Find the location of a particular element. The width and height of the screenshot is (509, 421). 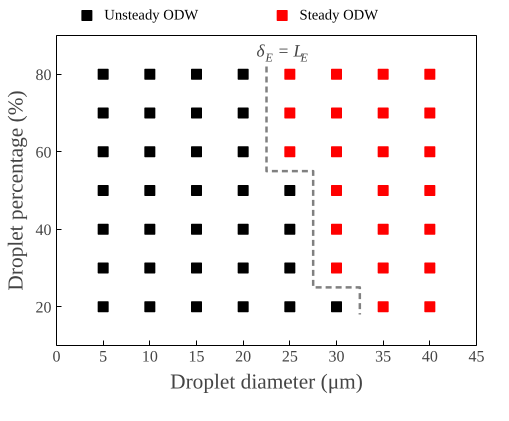

x-tick-label: 10 is located at coordinates (150, 357).